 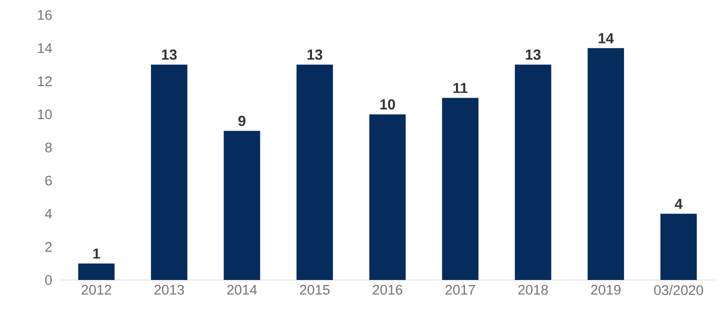 What do you see at coordinates (533, 289) in the screenshot?
I see `x-tick-label: 2018` at bounding box center [533, 289].